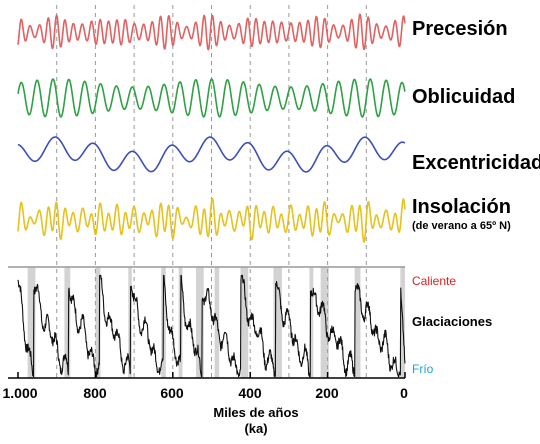 The height and width of the screenshot is (444, 540). I want to click on x-tick-label: 0, so click(404, 393).